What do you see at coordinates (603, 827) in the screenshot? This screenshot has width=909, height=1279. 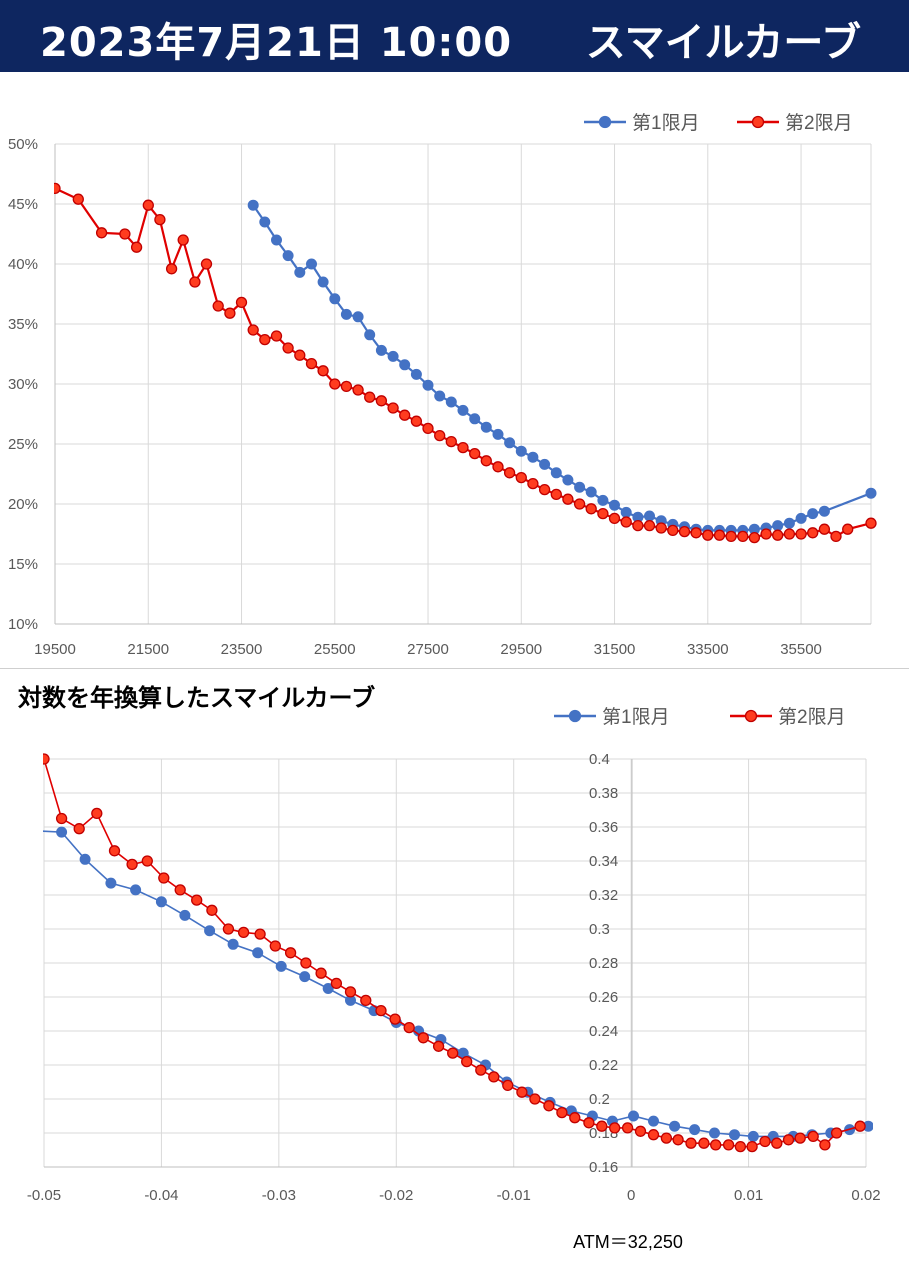 I see `y-tick-label: 0.36` at bounding box center [603, 827].